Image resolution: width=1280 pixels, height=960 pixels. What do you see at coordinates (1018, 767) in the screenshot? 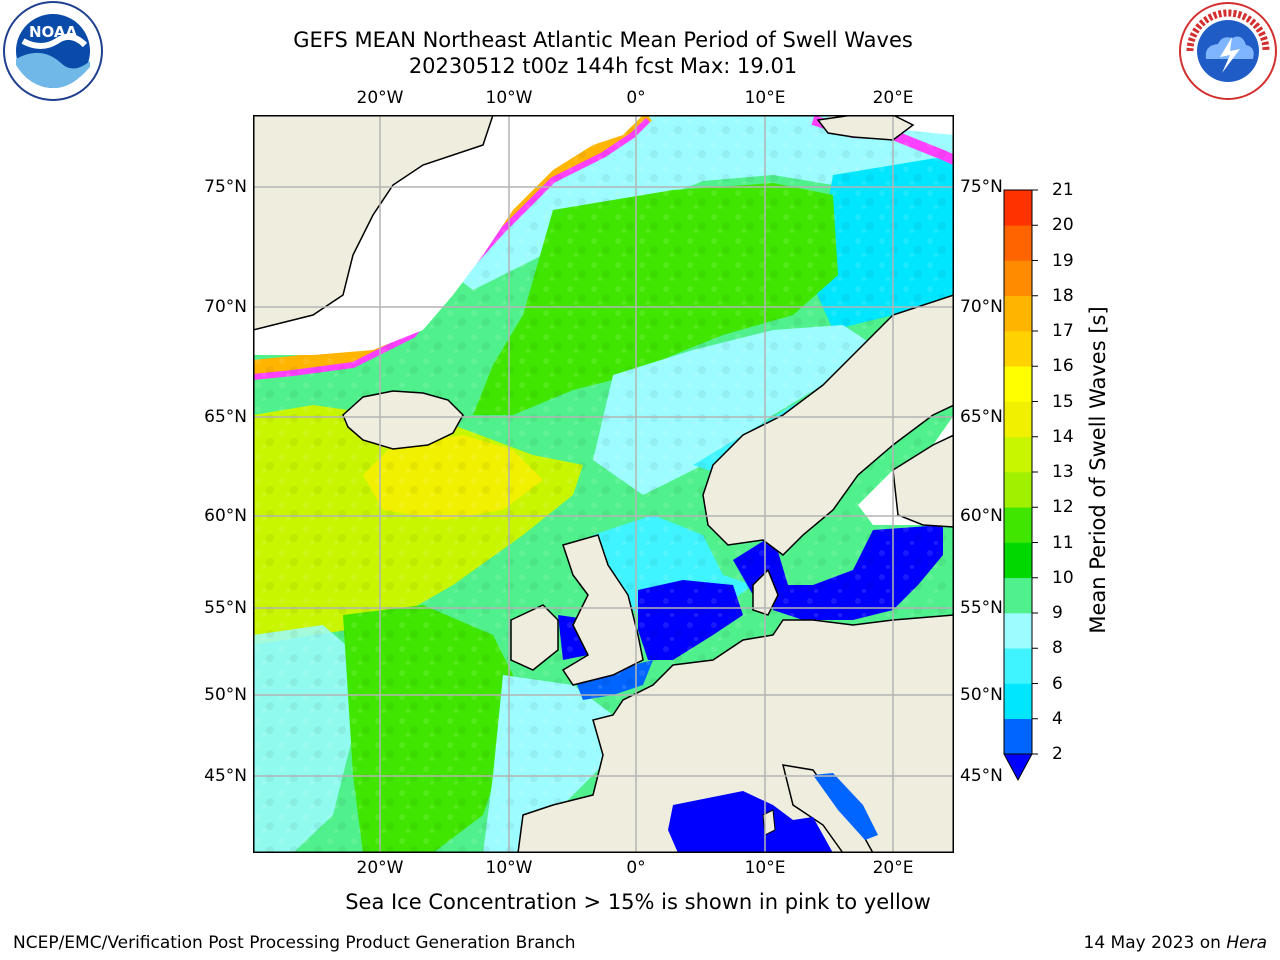
I see `colorbar-extend-arrow` at bounding box center [1018, 767].